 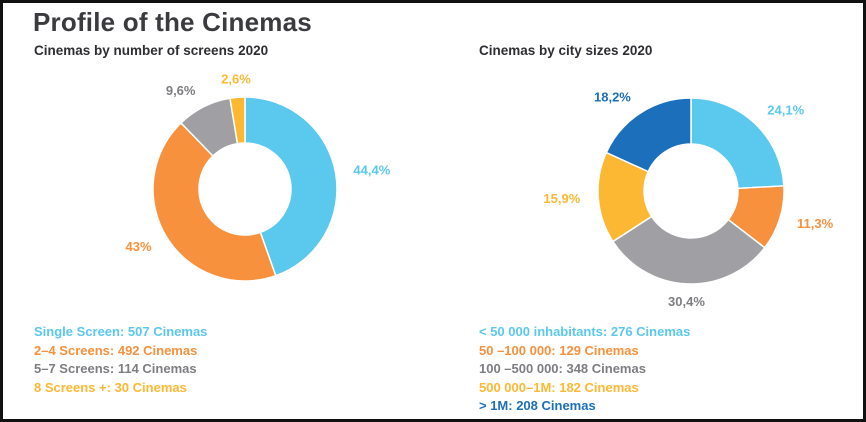 What do you see at coordinates (561, 198) in the screenshot?
I see `slice-label-500-000-1m: 15,9%` at bounding box center [561, 198].